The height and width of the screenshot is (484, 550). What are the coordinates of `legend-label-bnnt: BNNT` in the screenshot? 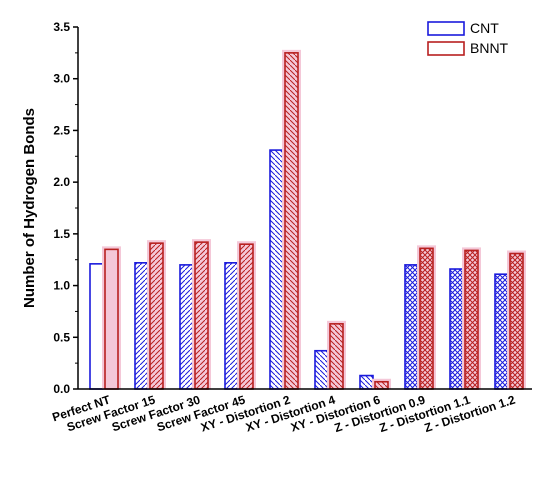 It's located at (489, 48).